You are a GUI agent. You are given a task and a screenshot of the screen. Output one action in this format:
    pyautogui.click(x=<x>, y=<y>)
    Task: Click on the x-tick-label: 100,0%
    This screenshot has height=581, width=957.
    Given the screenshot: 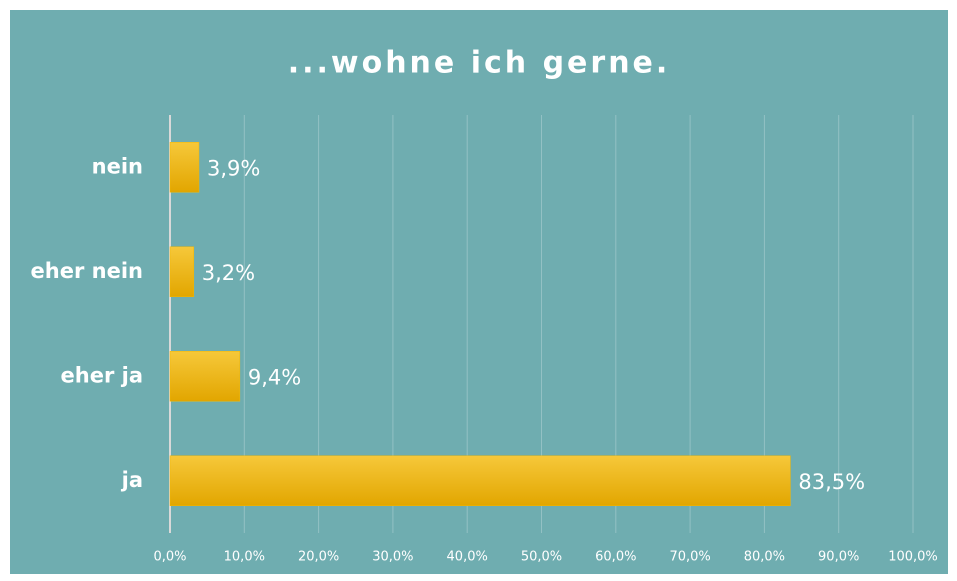 What is the action you would take?
    pyautogui.click(x=913, y=557)
    